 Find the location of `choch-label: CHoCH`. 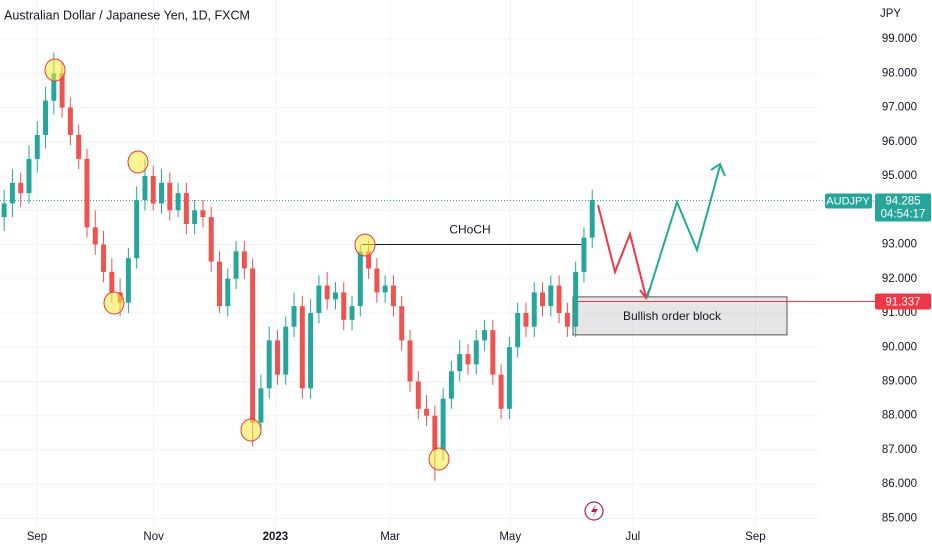

choch-label: CHoCH is located at coordinates (469, 230).